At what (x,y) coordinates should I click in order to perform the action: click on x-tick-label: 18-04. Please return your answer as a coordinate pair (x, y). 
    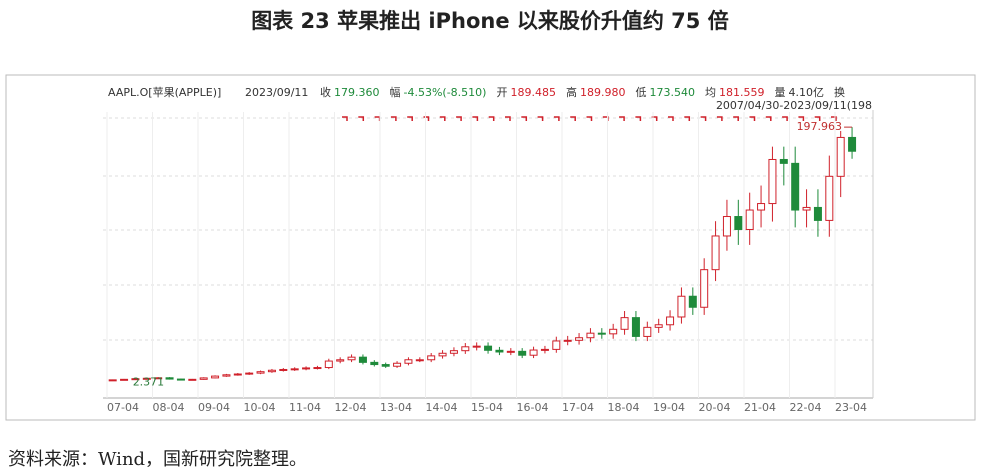
    Looking at the image, I should click on (624, 407).